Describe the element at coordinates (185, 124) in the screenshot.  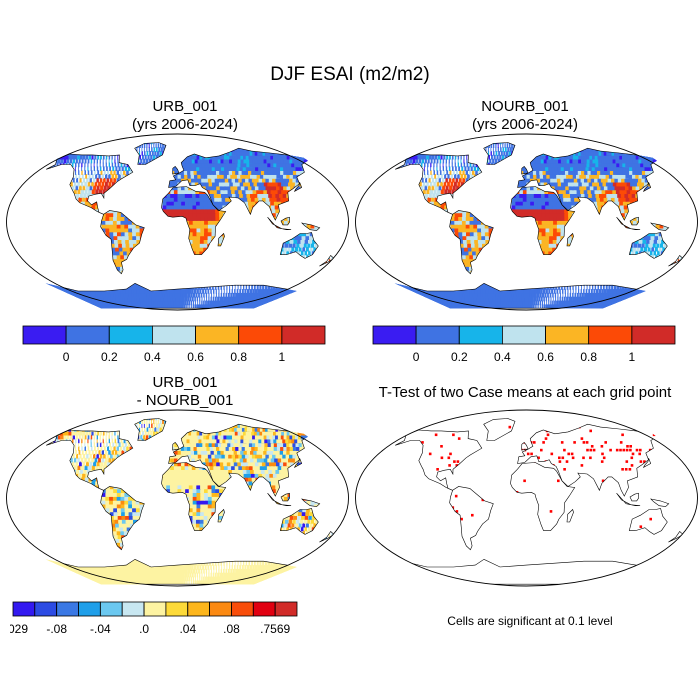
I see `panel-urb-subtitle: (yrs 2006-2024)` at that location.